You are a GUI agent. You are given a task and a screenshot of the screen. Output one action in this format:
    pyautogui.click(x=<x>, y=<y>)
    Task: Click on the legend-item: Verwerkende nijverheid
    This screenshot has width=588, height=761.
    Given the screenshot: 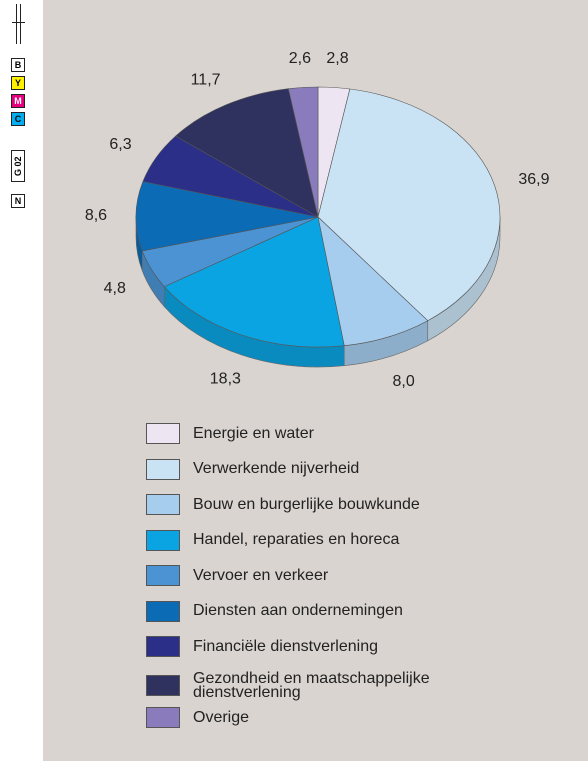 What is the action you would take?
    pyautogui.click(x=304, y=469)
    